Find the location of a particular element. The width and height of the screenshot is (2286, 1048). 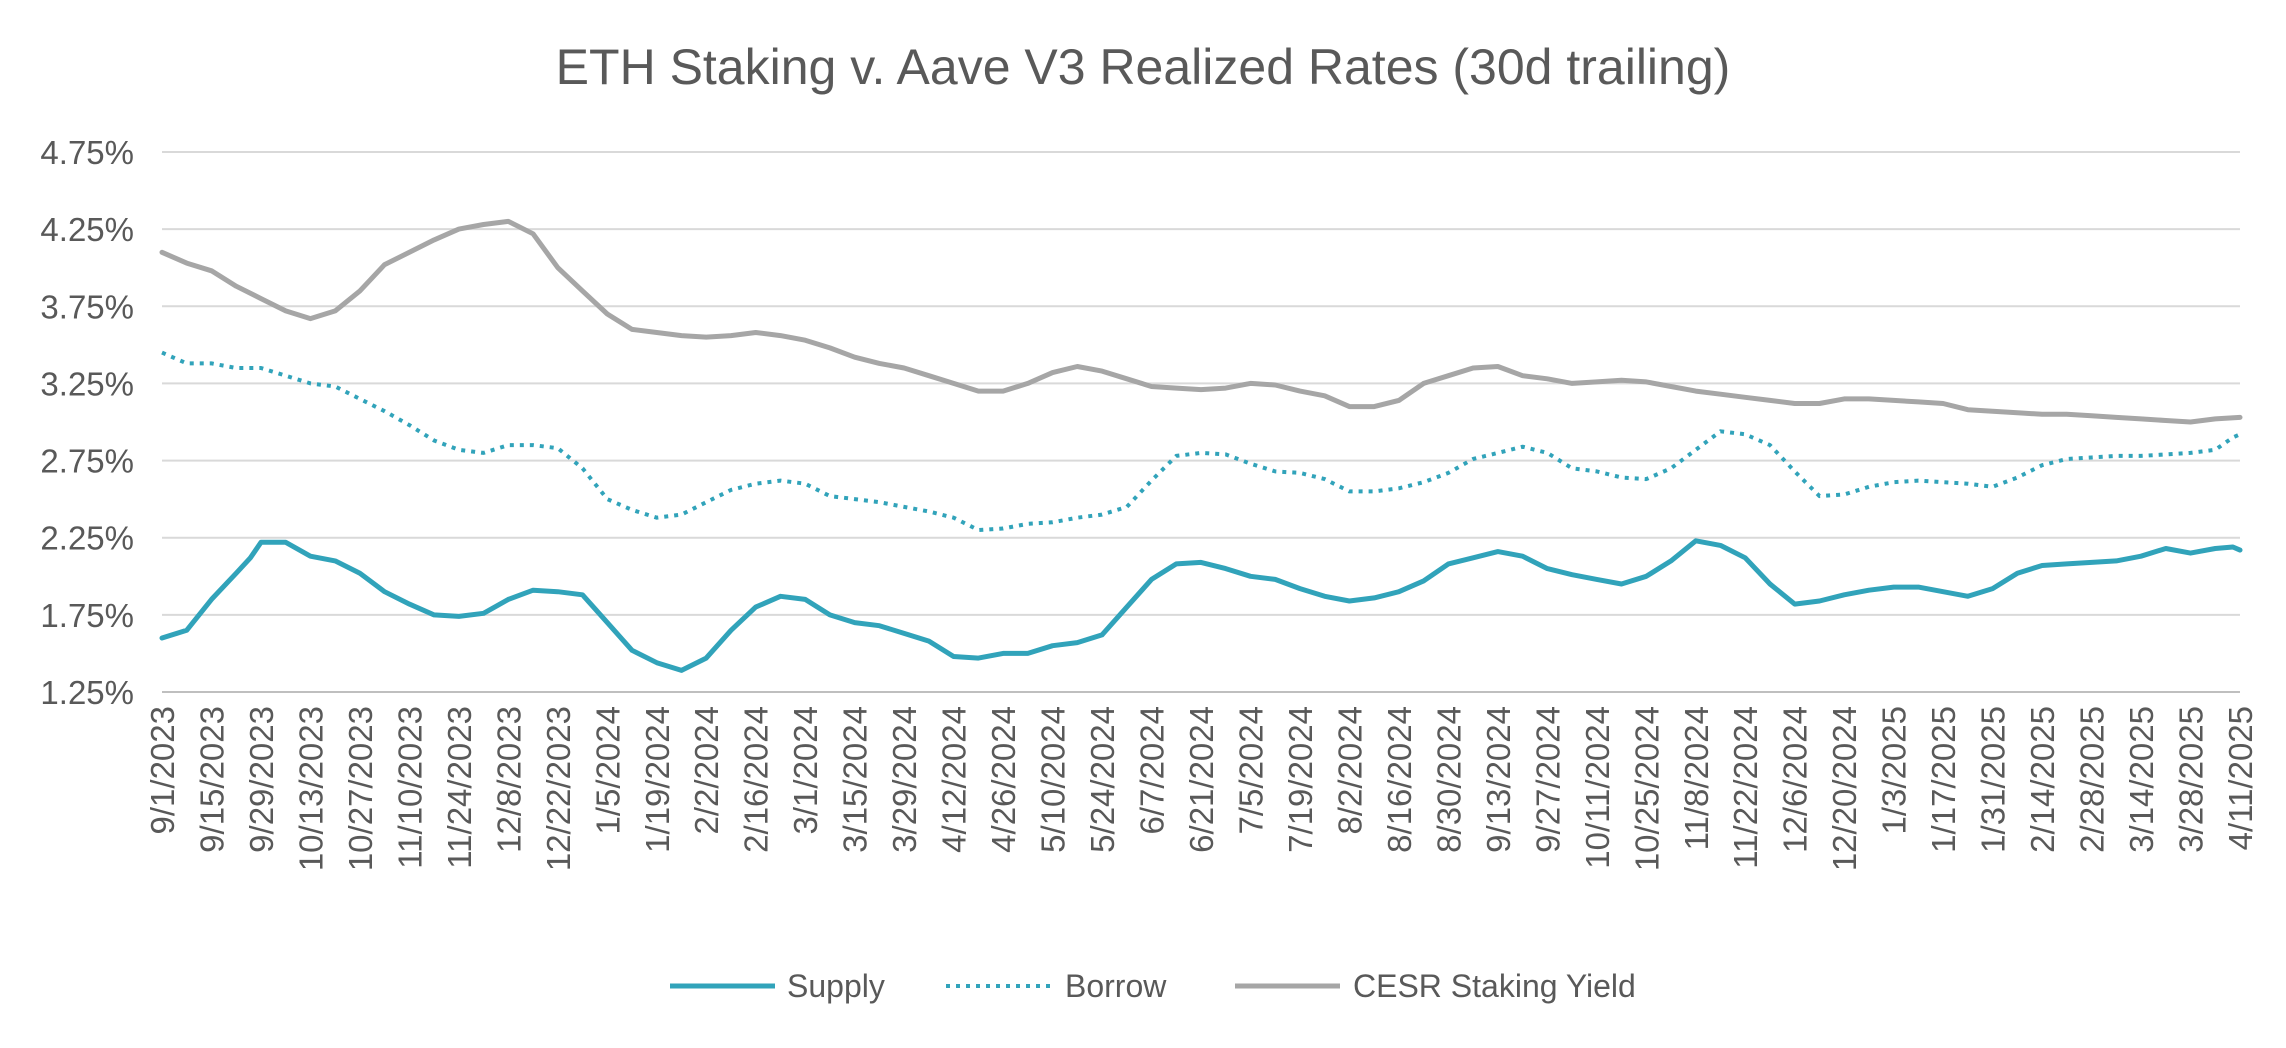

x-tick-label: 1/17/2025 is located at coordinates (1943, 779).